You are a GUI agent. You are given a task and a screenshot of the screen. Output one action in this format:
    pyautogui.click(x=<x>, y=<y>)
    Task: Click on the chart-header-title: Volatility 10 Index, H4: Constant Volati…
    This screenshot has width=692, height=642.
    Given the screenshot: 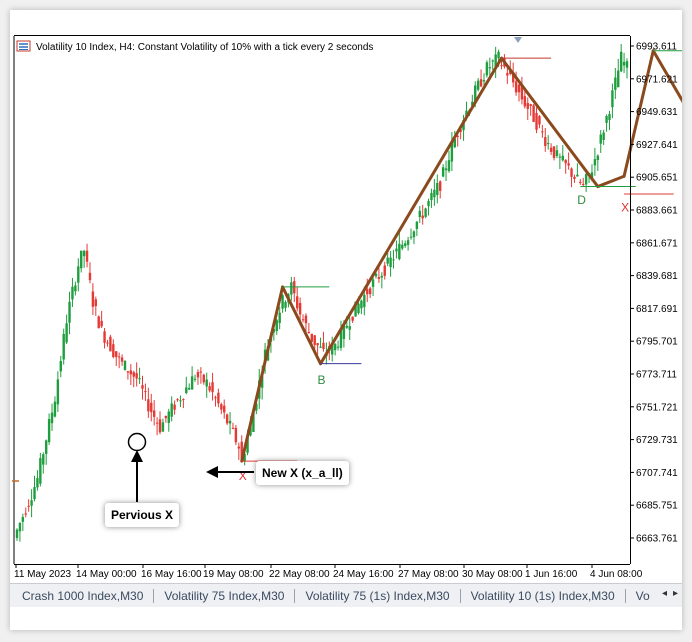 What is the action you would take?
    pyautogui.click(x=204, y=47)
    